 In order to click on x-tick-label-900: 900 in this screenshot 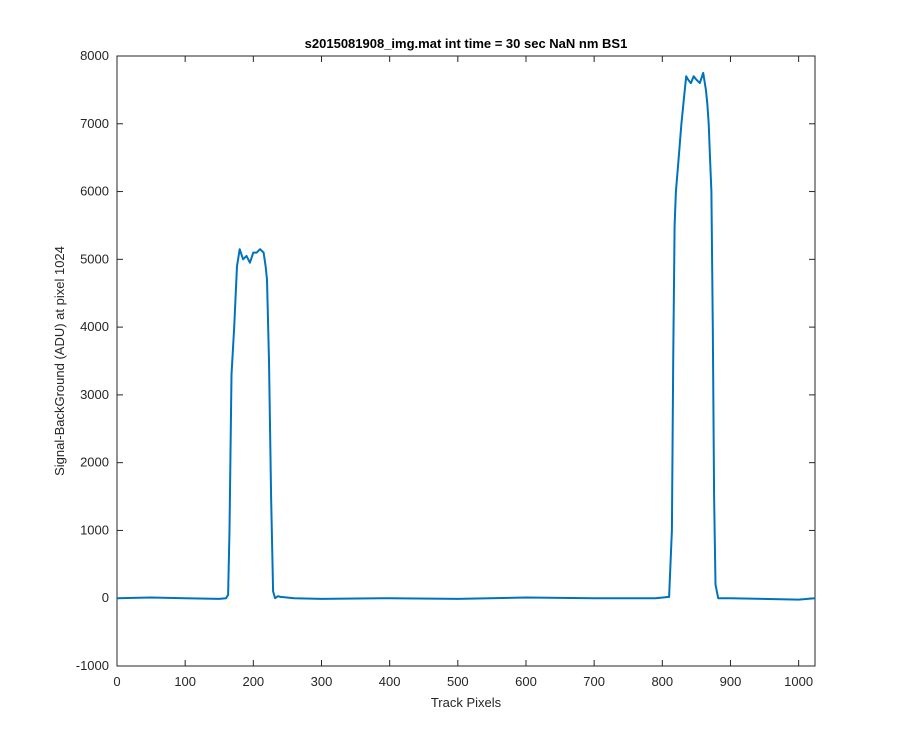, I will do `click(731, 681)`.